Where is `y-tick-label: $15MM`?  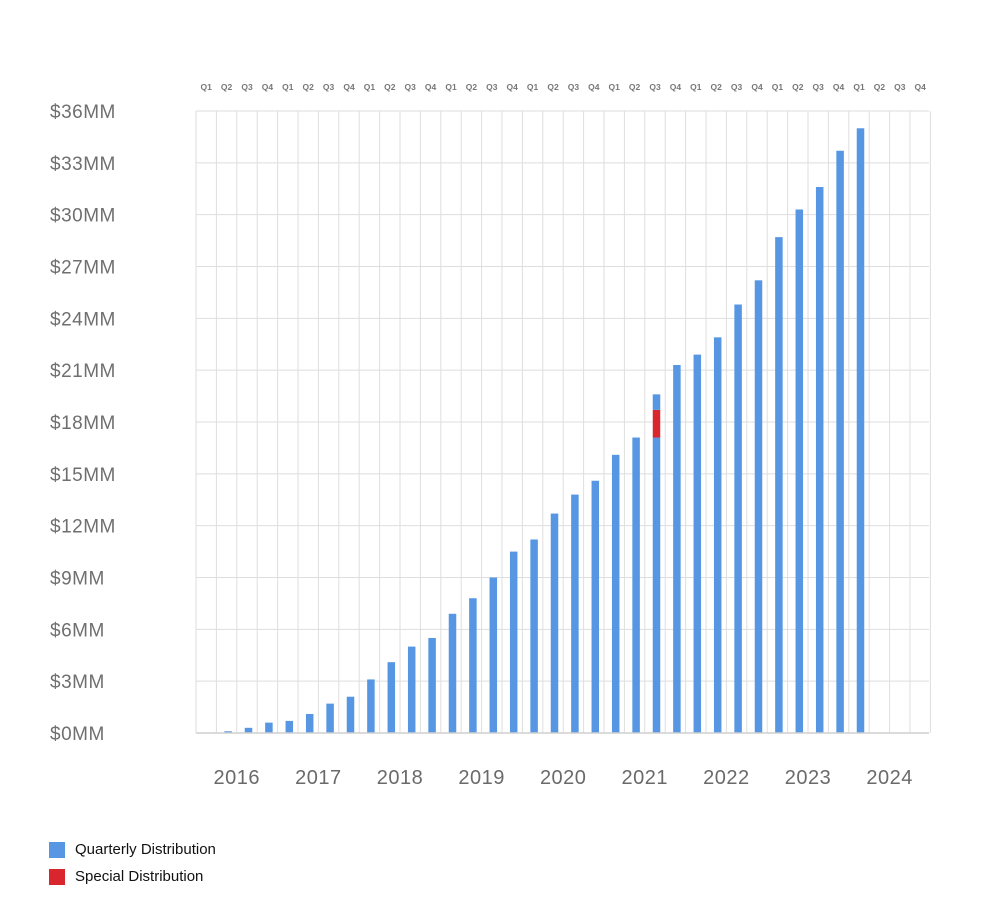 y-tick-label: $15MM is located at coordinates (83, 475).